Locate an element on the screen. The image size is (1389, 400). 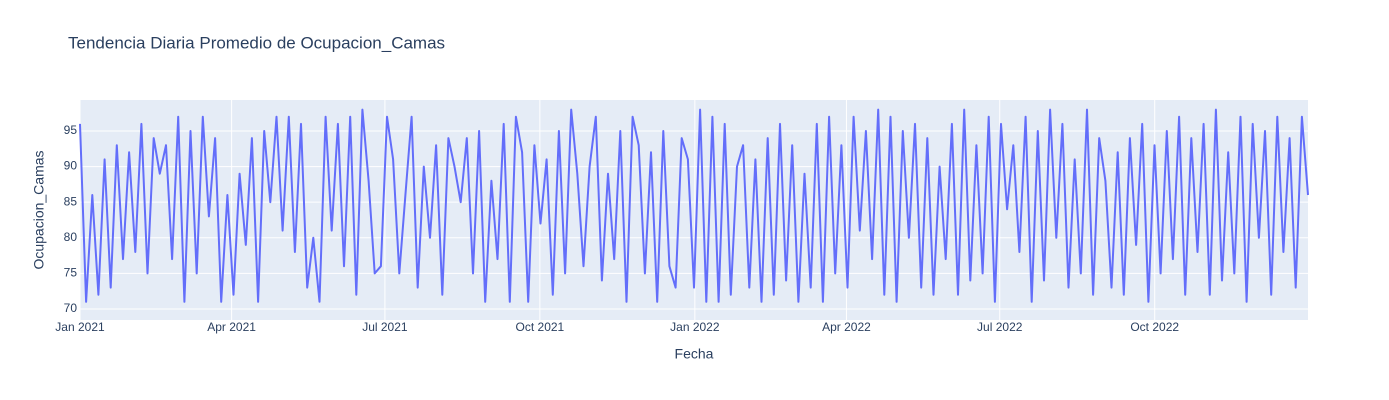
y-tick-label: 85 is located at coordinates (71, 201).